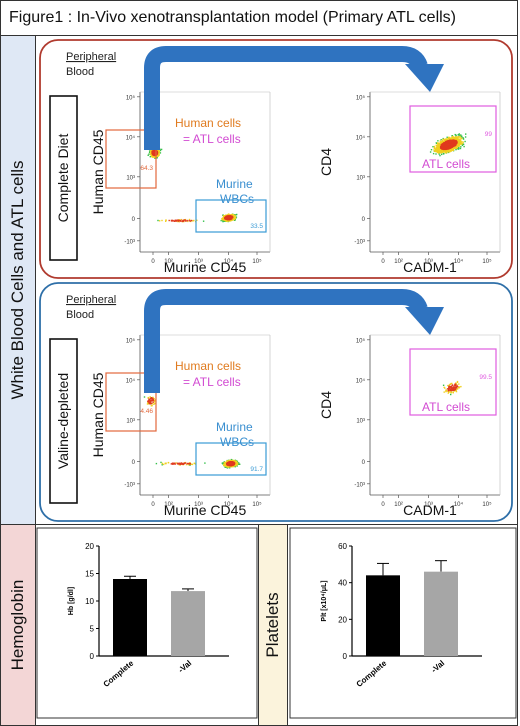  What do you see at coordinates (205, 267) in the screenshot?
I see `plot1-xlabel: Murine CD45` at bounding box center [205, 267].